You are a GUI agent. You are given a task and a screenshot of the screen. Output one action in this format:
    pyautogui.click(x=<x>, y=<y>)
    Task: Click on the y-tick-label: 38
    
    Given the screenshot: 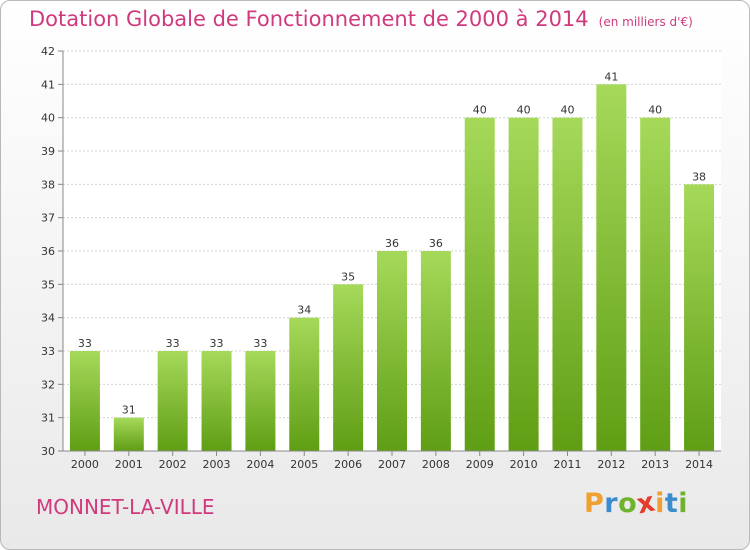 What is the action you would take?
    pyautogui.click(x=48, y=184)
    